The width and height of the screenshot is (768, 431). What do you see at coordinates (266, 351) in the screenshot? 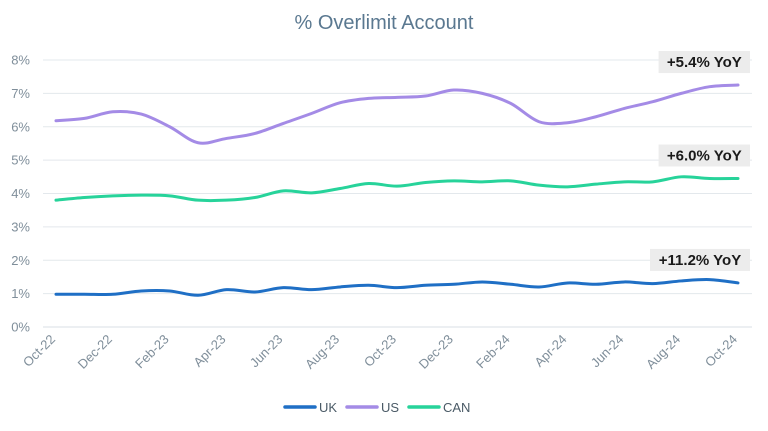
I see `x-tick-label: Jun-23` at bounding box center [266, 351].